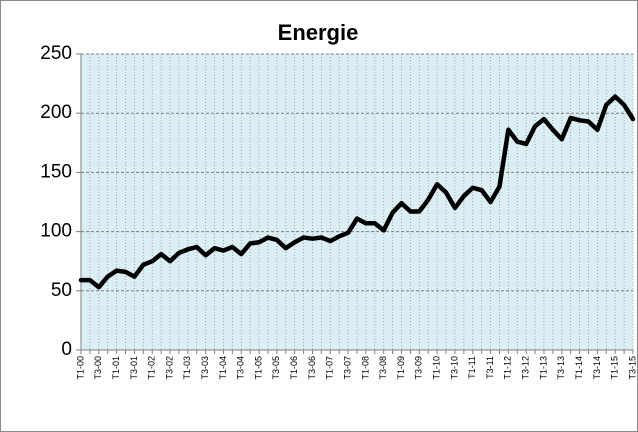  I want to click on x-tick-label: T1-07, so click(330, 368).